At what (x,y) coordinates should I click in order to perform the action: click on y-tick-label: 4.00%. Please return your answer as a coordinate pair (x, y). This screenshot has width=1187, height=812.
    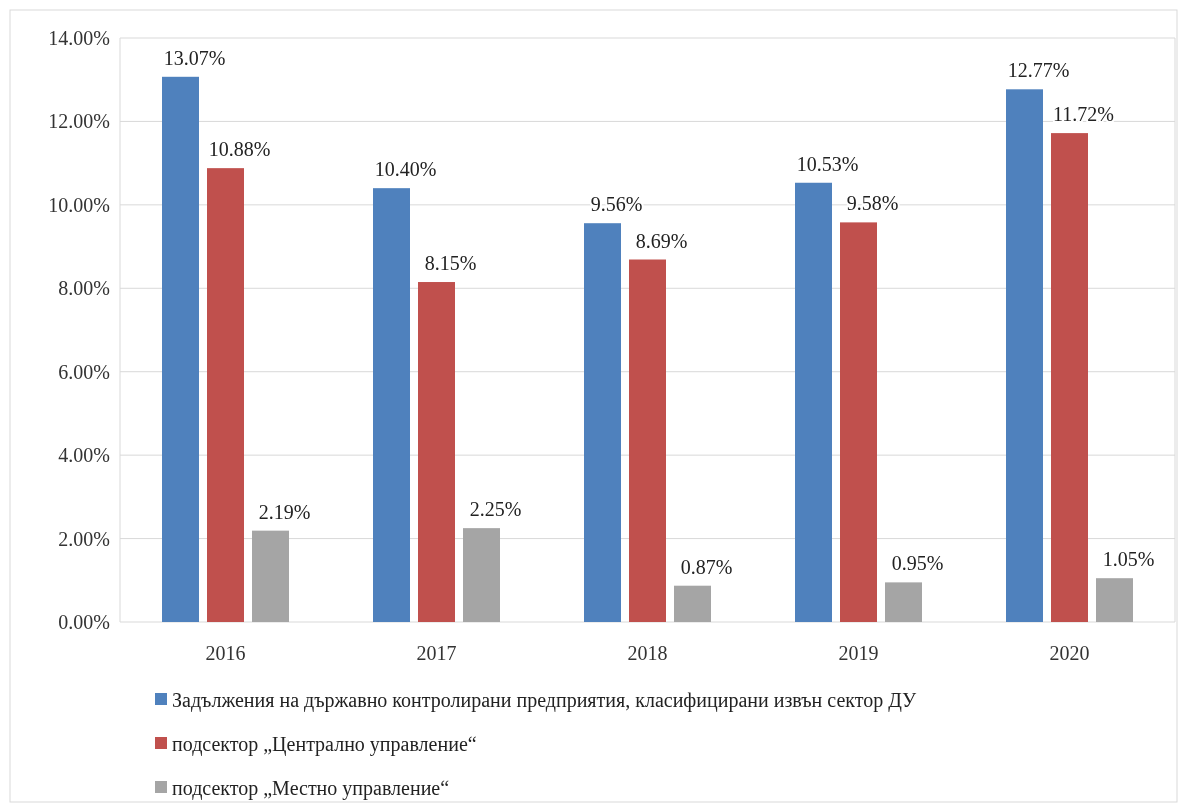
    Looking at the image, I should click on (84, 455).